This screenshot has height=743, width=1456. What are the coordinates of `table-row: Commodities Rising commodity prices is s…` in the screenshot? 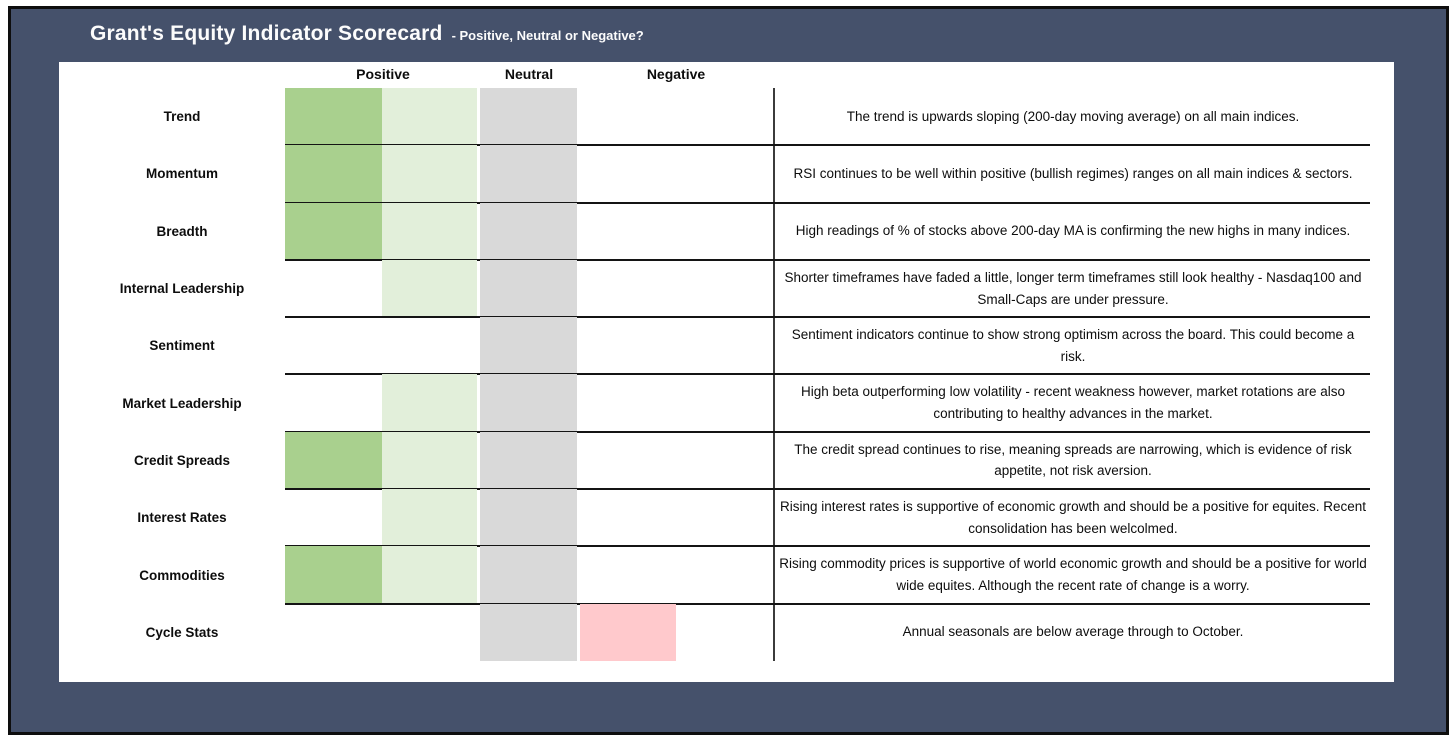 It's located at (726, 575).